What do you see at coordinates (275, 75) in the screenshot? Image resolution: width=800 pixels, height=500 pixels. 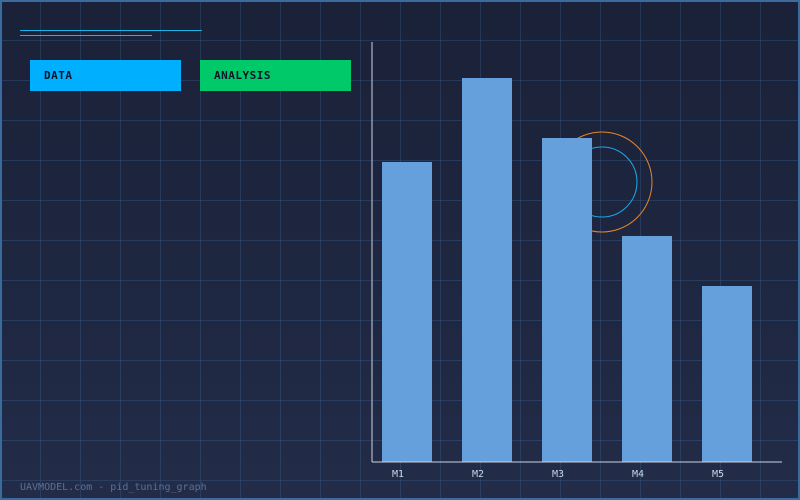 I see `analysis-button: ANALYSIS` at bounding box center [275, 75].